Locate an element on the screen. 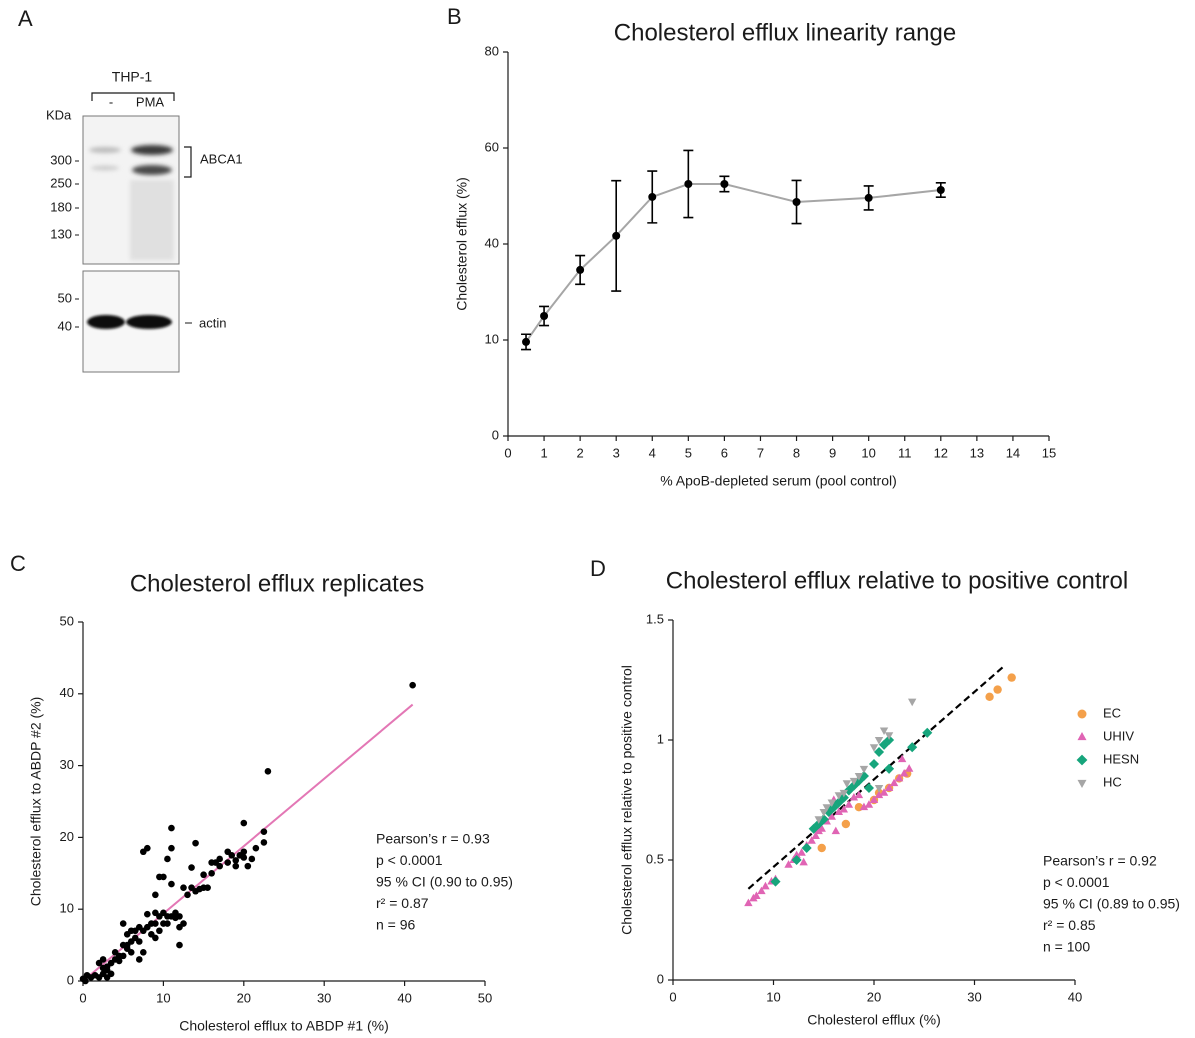  y-tick-label: 30 is located at coordinates (67, 764).